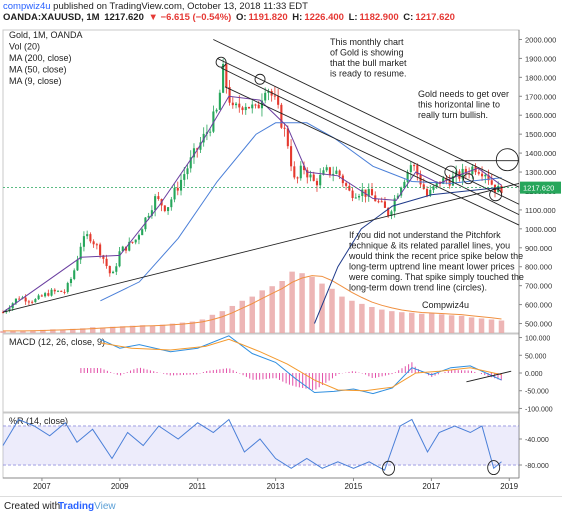 This screenshot has height=518, width=562. Describe the element at coordinates (540, 39) in the screenshot. I see `price-tick-label: 2000.000` at that location.